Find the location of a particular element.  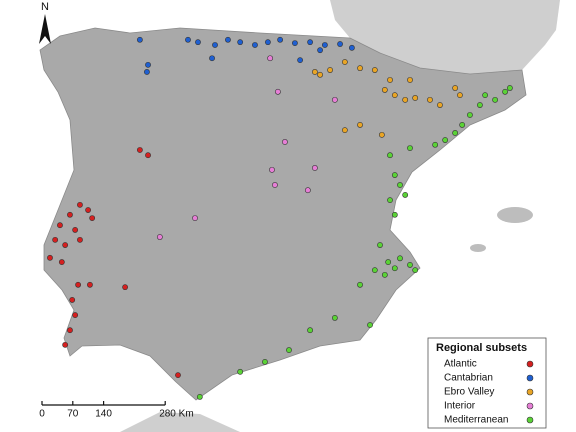

legend-label: Cantabrian is located at coordinates (468, 378).